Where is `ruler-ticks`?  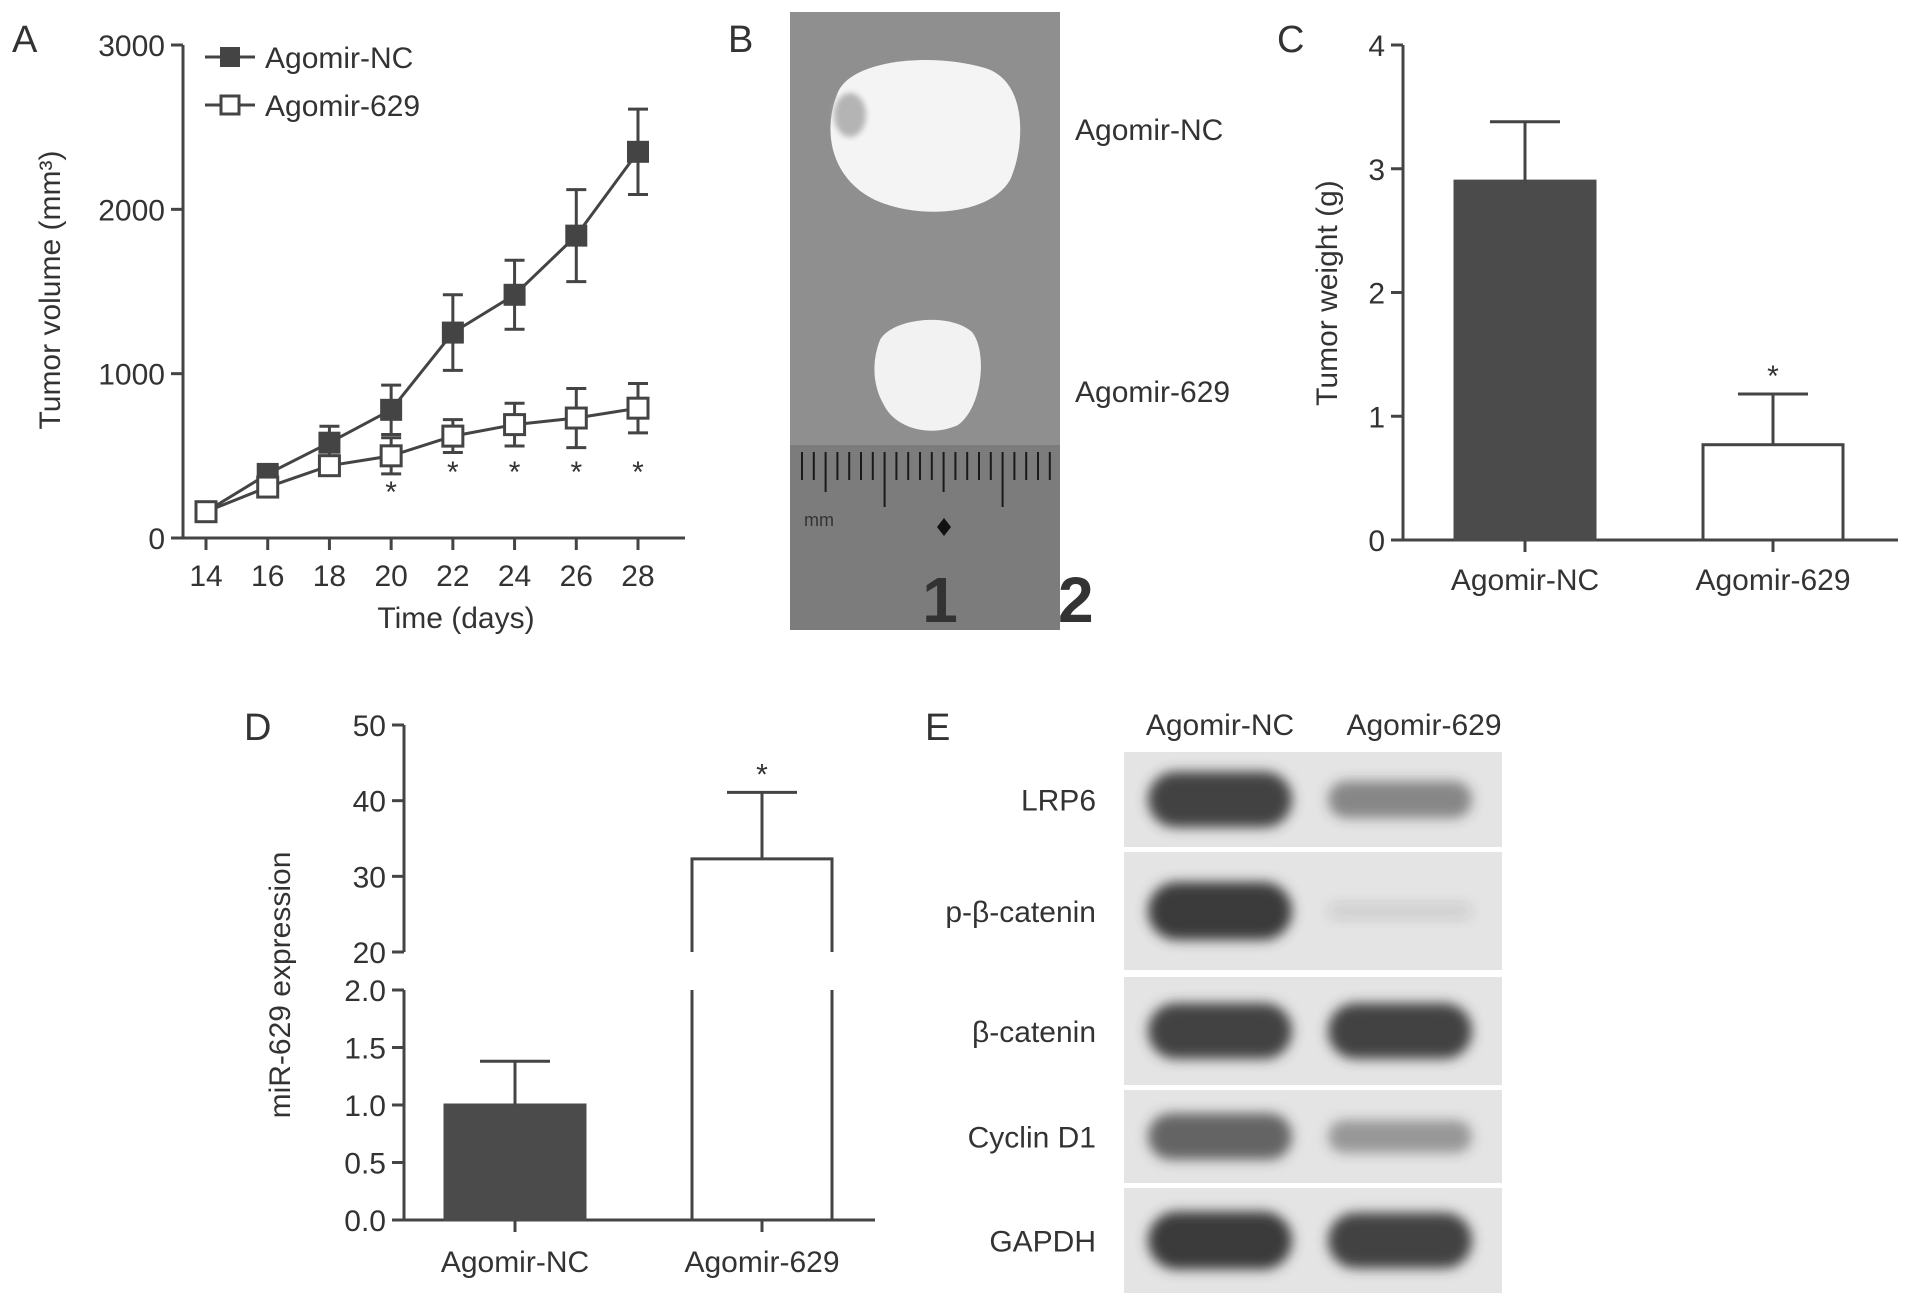 ruler-ticks is located at coordinates (926, 479).